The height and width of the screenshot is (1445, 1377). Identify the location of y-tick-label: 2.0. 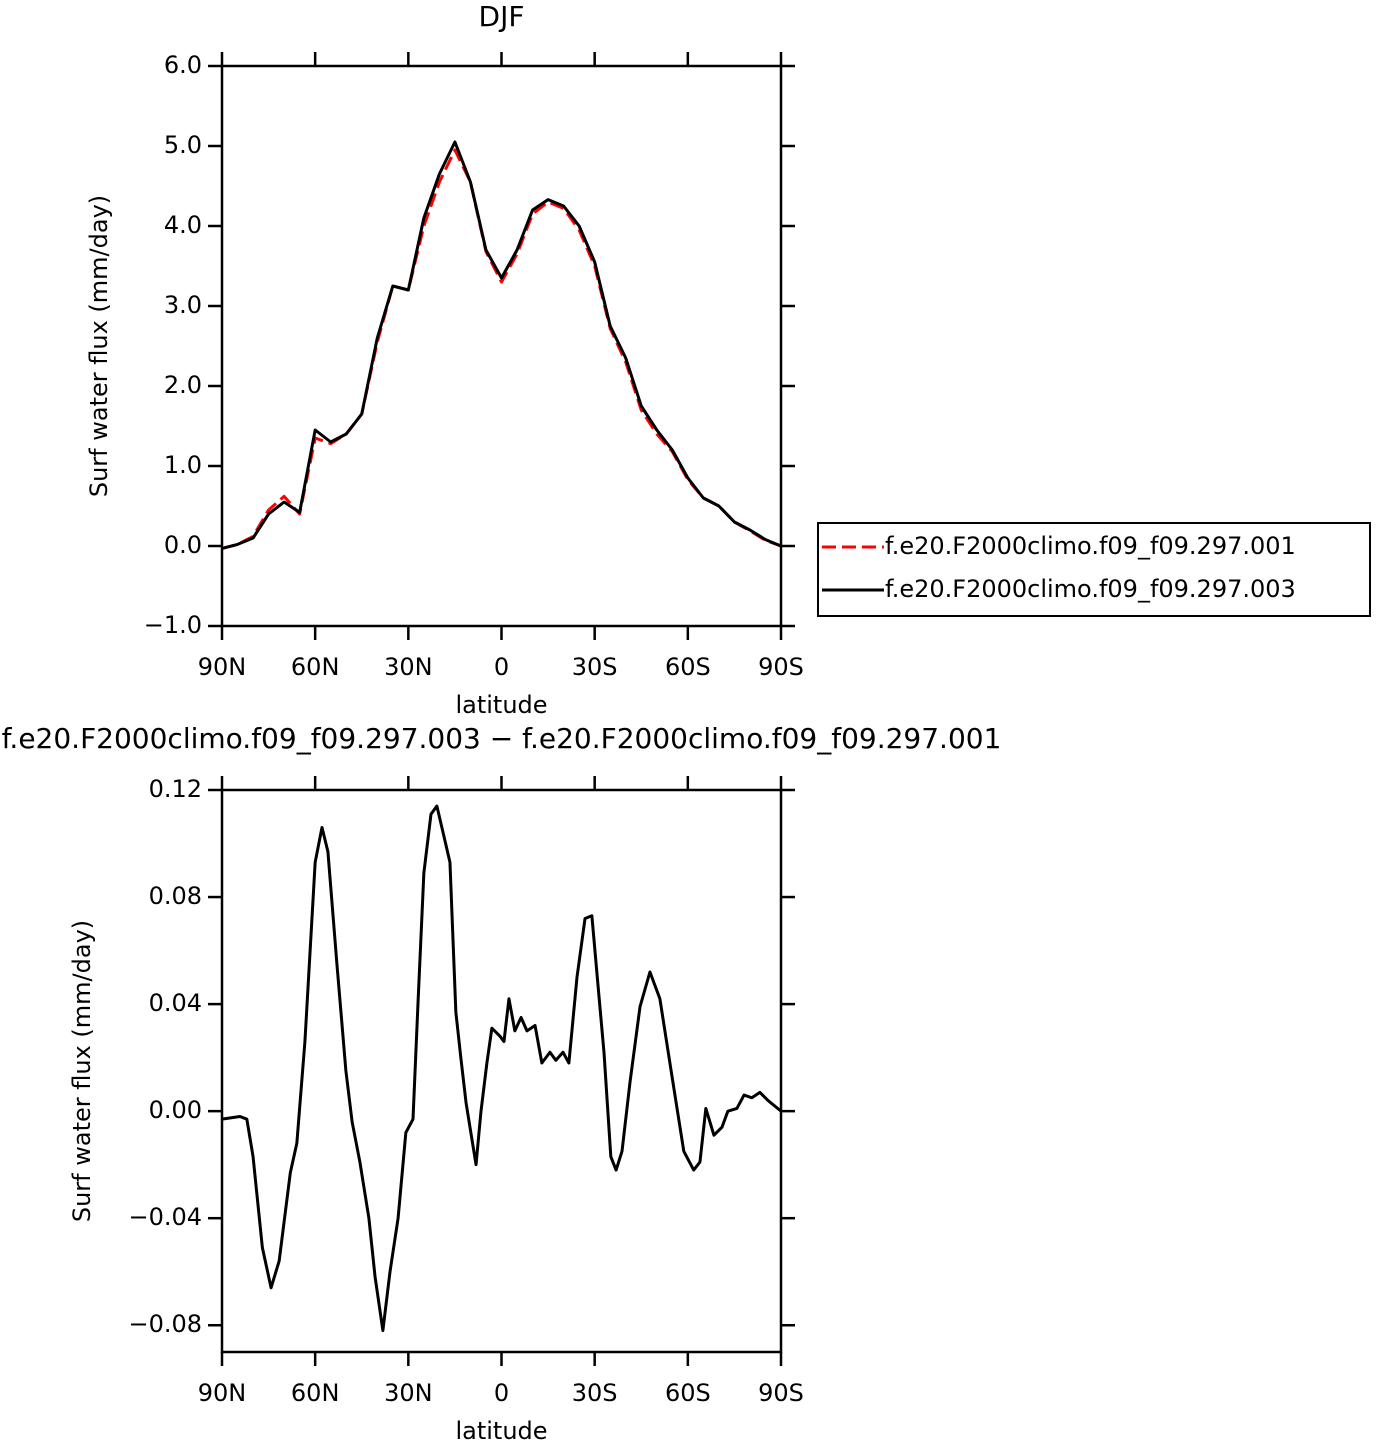
(183, 385).